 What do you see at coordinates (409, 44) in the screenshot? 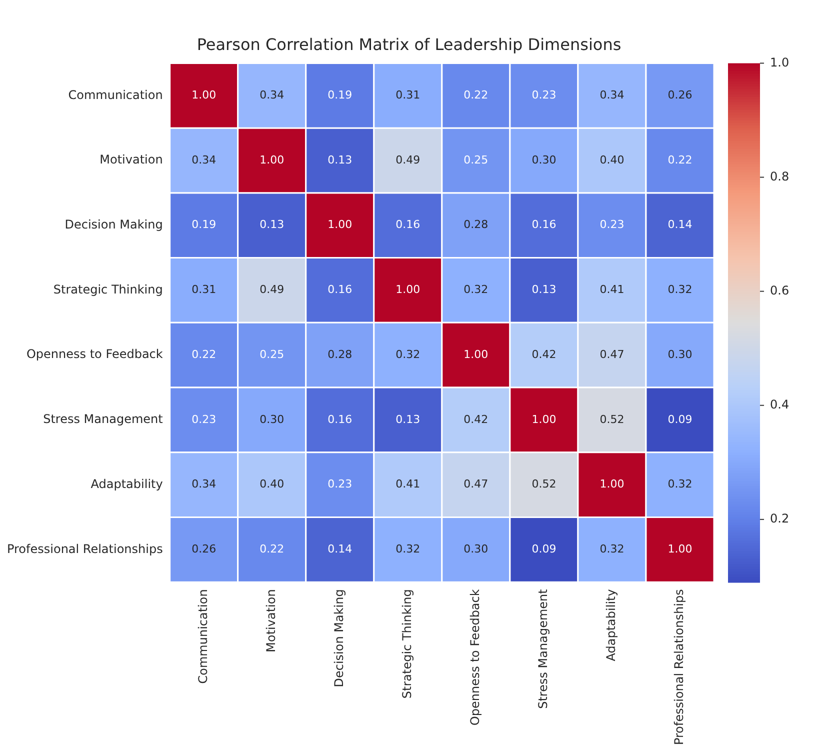
I see `chart-title: Pearson Correlation Matrix of Leadership Dimensions` at bounding box center [409, 44].